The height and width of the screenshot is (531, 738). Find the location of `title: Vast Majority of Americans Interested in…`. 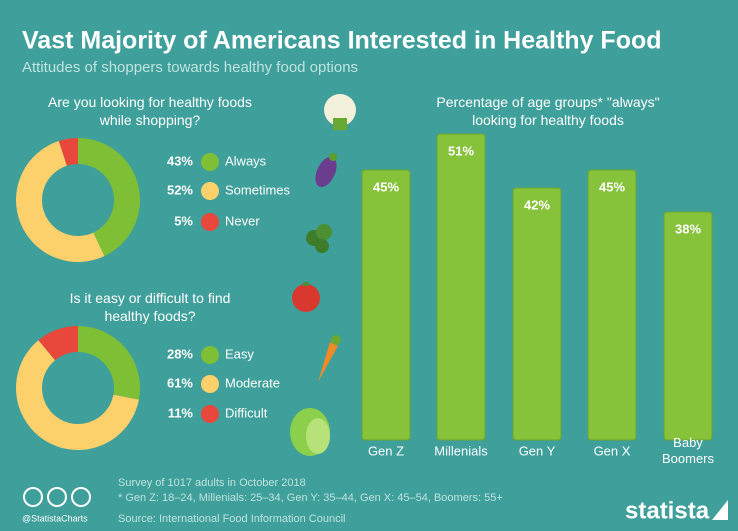

title: Vast Majority of Americans Interested in… is located at coordinates (342, 41).